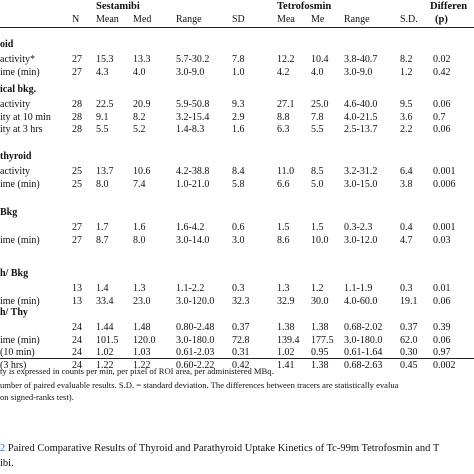 Image resolution: width=474 pixels, height=474 pixels. What do you see at coordinates (238, 184) in the screenshot?
I see `table-cell: 5.8` at bounding box center [238, 184].